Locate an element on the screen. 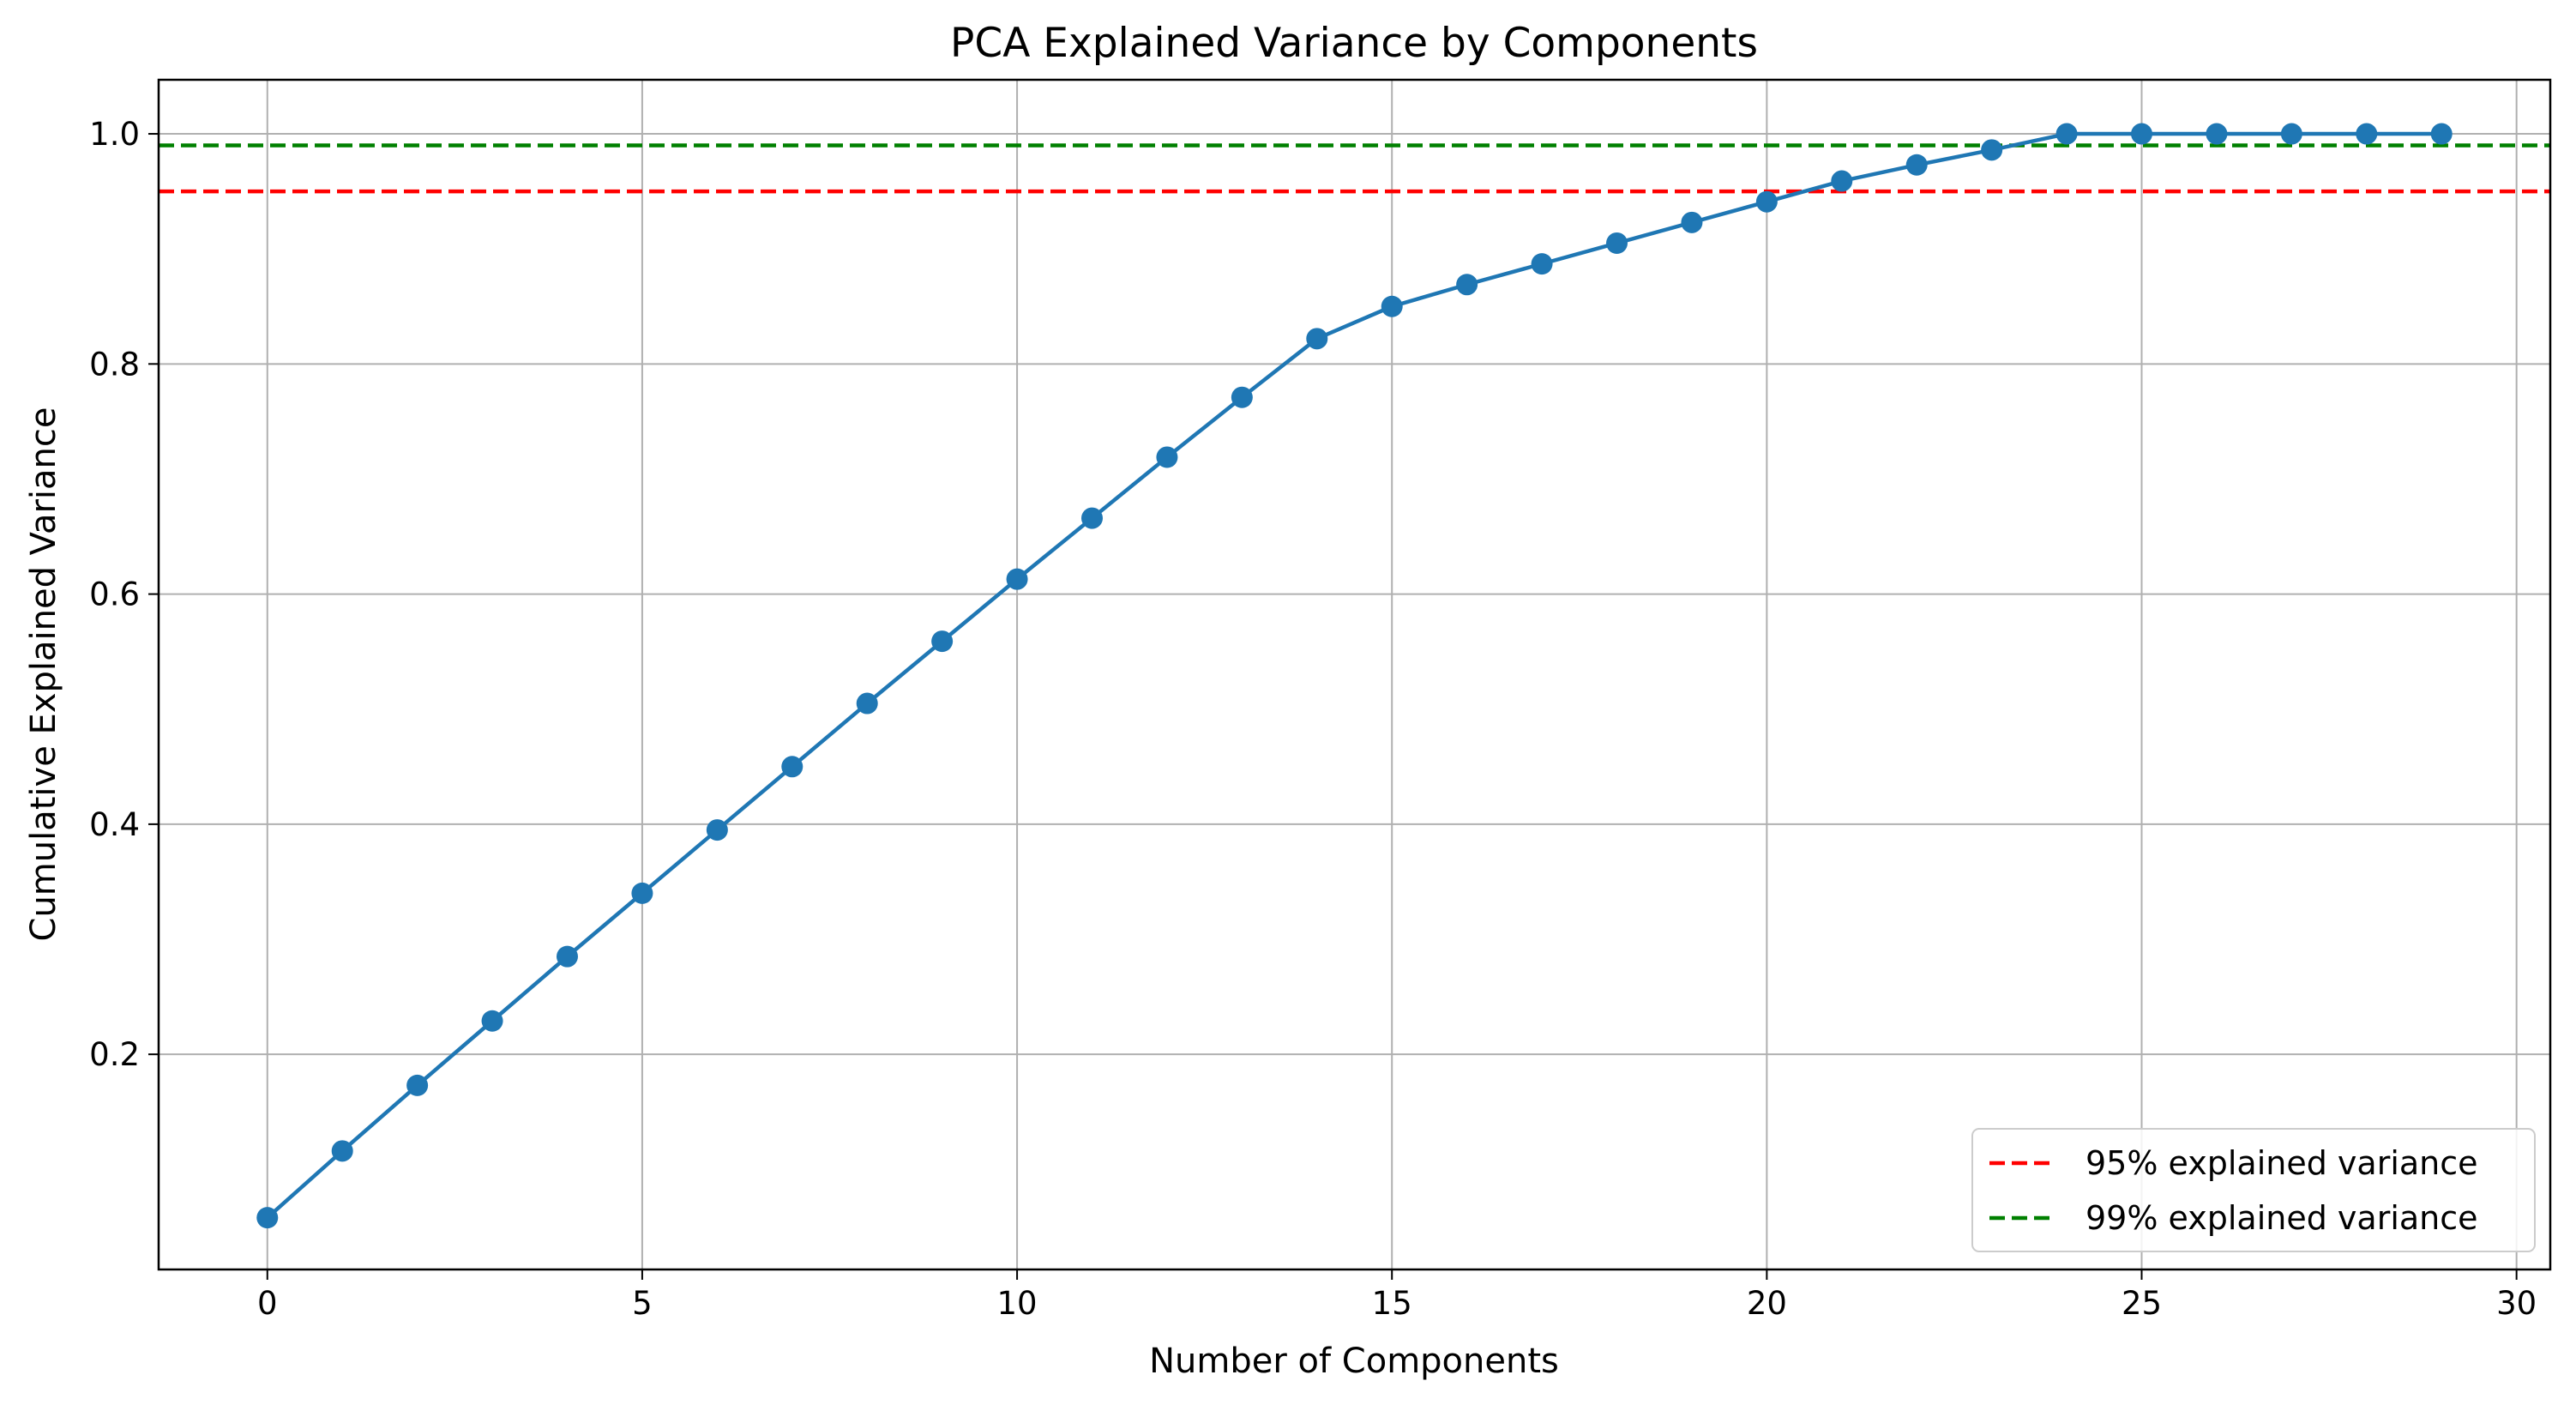  x-axis-ticks: 0 5 10 15 20 25 30 is located at coordinates (1397, 1295).